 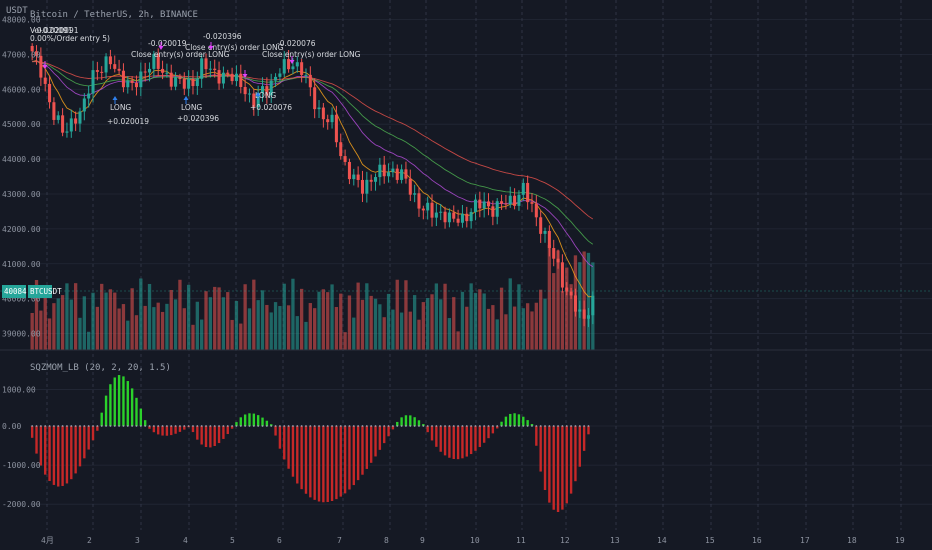 What do you see at coordinates (198, 118) in the screenshot?
I see `entry-label: +0.020396` at bounding box center [198, 118].